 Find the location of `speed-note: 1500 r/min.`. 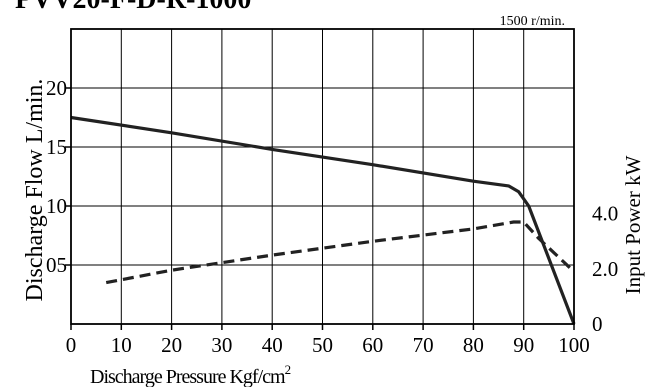

speed-note: 1500 r/min. is located at coordinates (532, 21).